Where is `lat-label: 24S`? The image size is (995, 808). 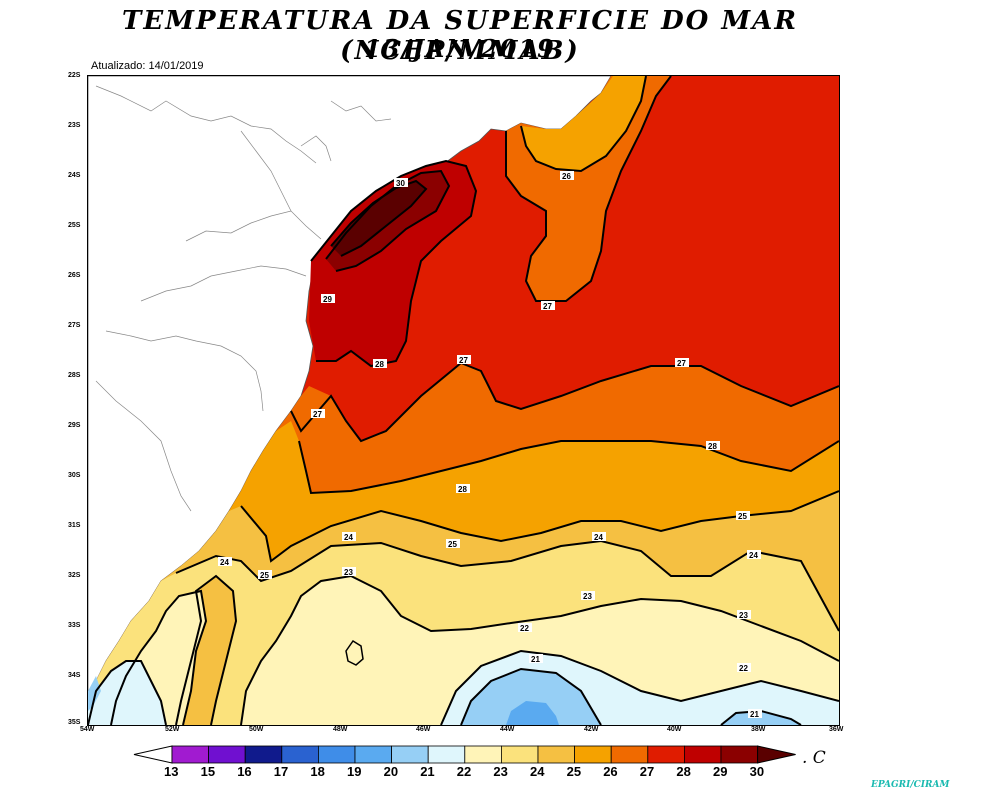
lat-label: 24S is located at coordinates (74, 175).